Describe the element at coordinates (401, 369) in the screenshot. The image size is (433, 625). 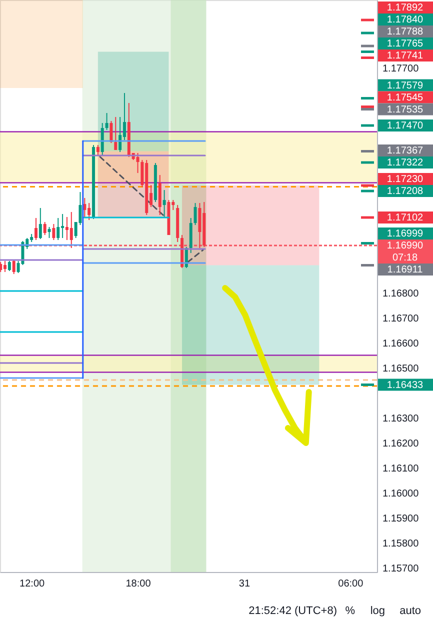
I see `y-tick-label: 1.16500` at that location.